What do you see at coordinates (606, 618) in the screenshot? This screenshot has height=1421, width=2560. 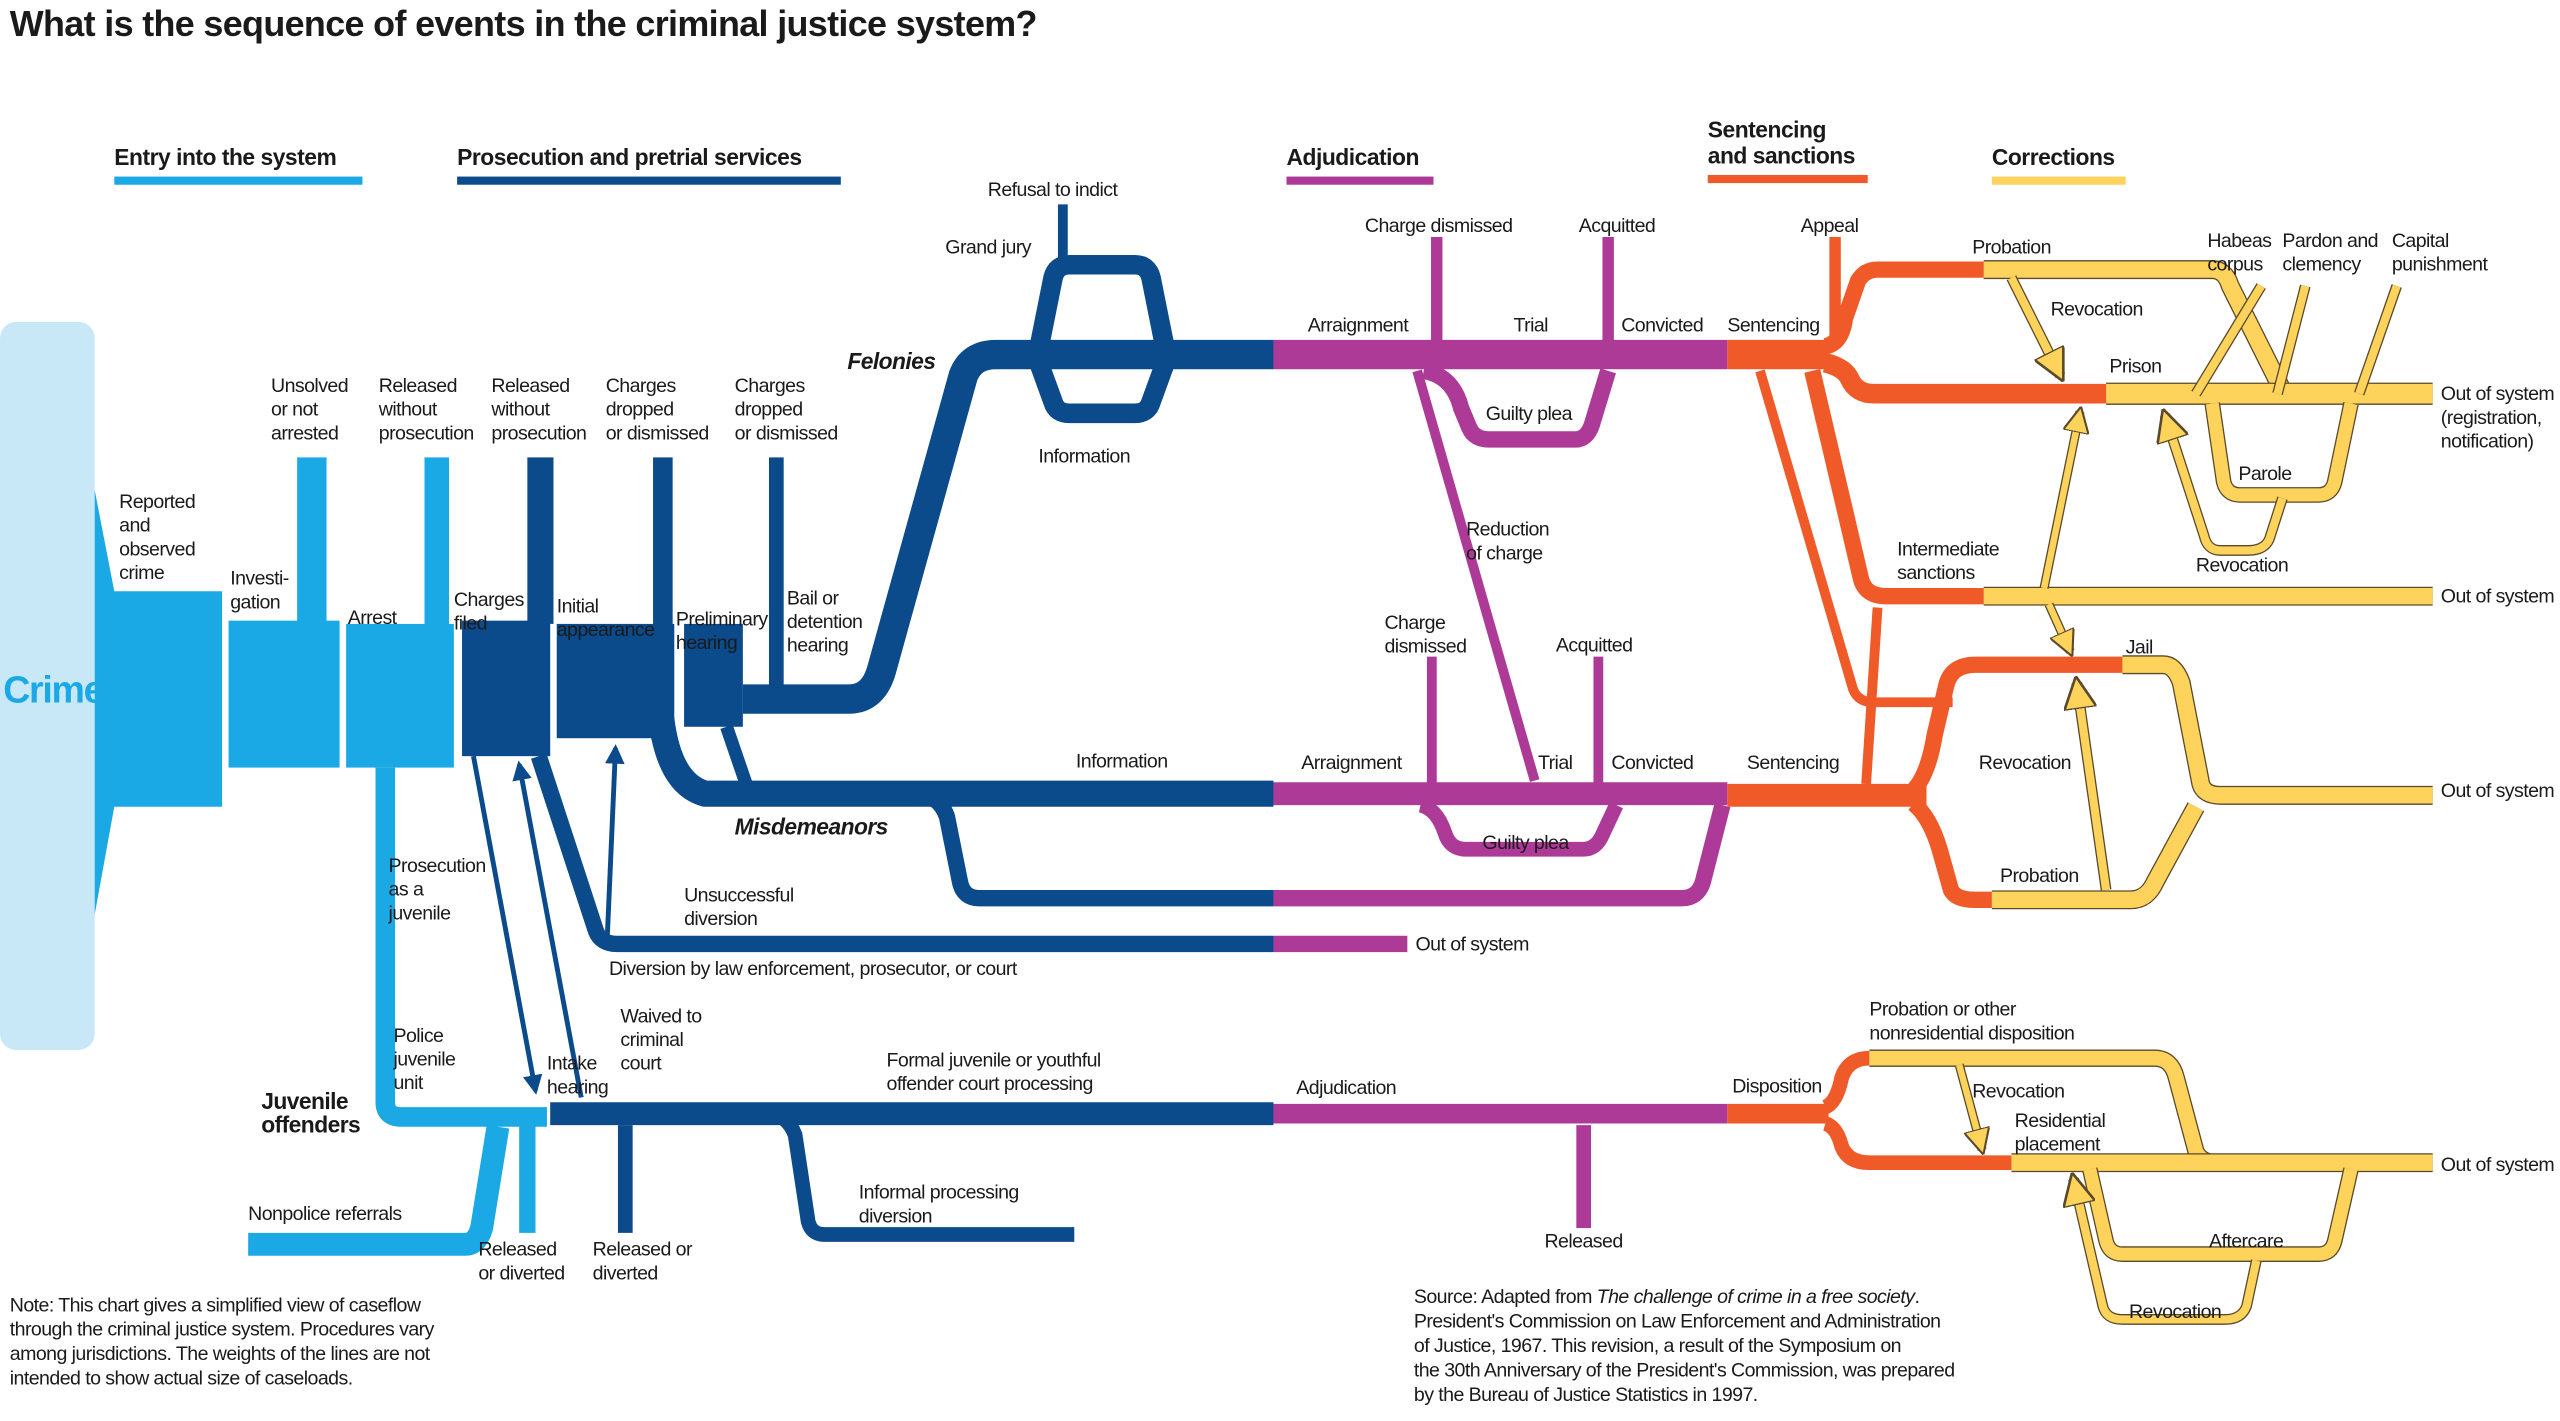 I see `label-initial-appearance: Initial appearance` at bounding box center [606, 618].